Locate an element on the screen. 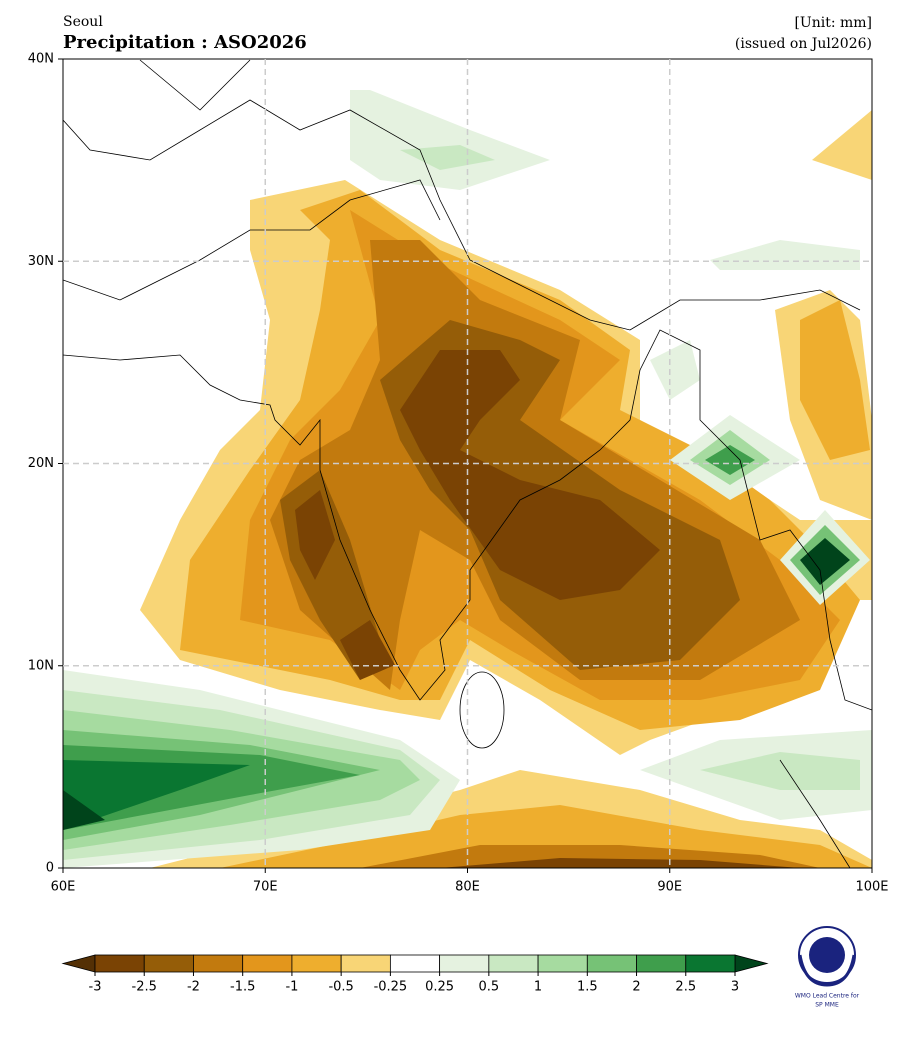  logo-line1: WMO Lead Centre for is located at coordinates (827, 996).